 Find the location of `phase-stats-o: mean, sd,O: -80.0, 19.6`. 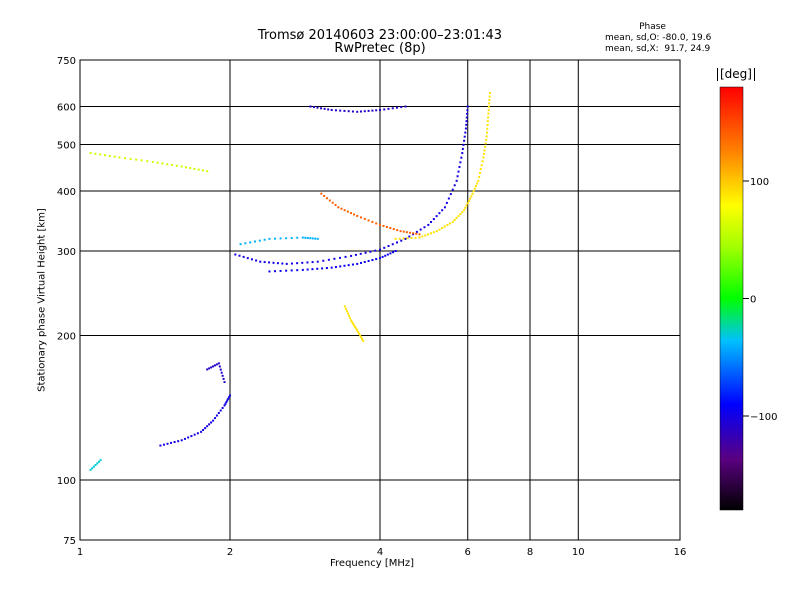

phase-stats-o: mean, sd,O: -80.0, 19.6 is located at coordinates (658, 38).